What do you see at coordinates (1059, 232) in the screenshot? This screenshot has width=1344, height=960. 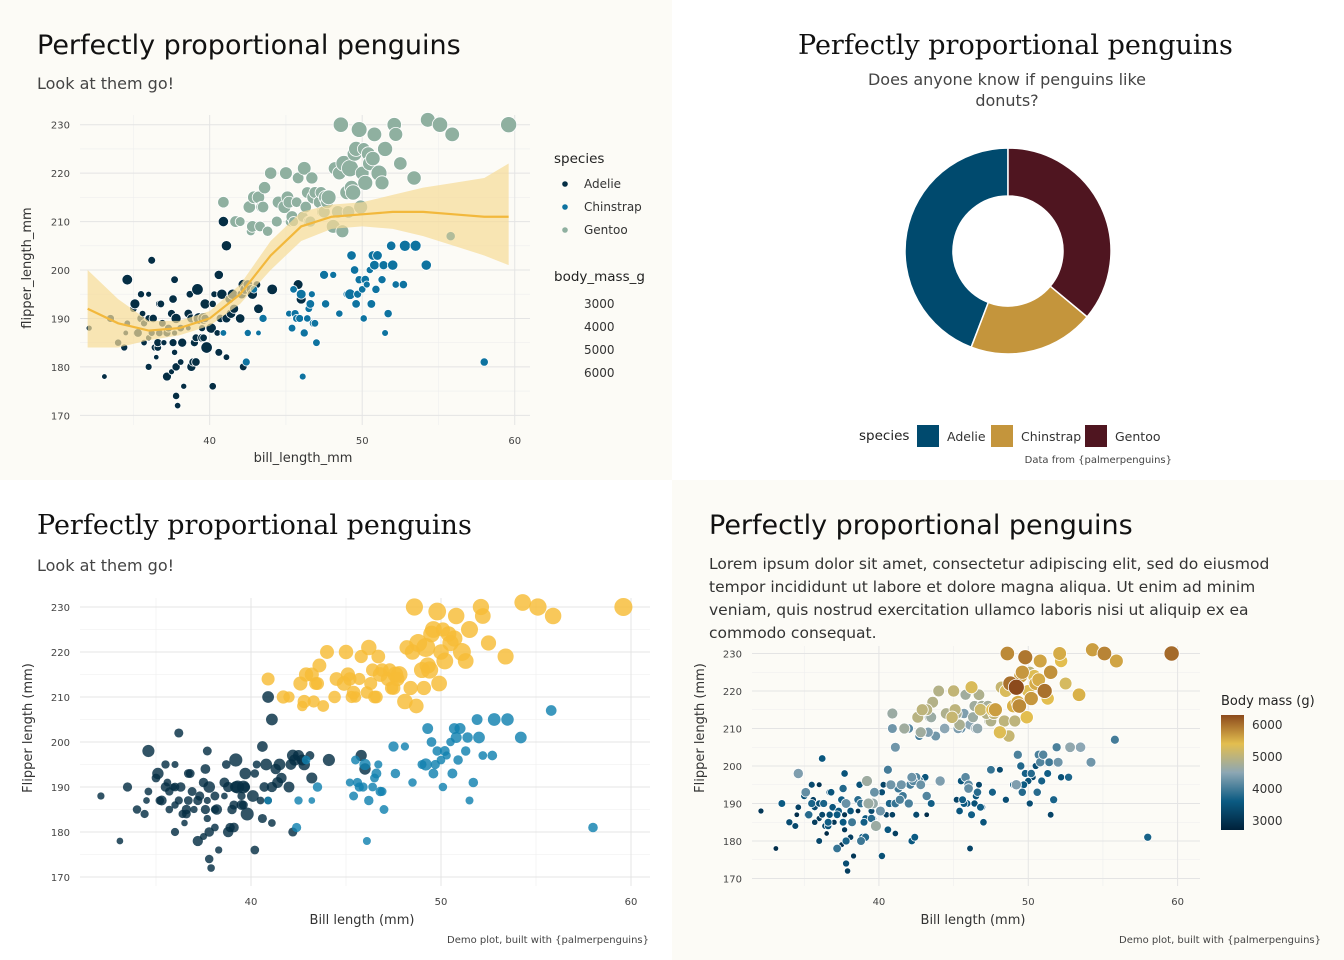 I see `donut-slice-gentoo` at bounding box center [1059, 232].